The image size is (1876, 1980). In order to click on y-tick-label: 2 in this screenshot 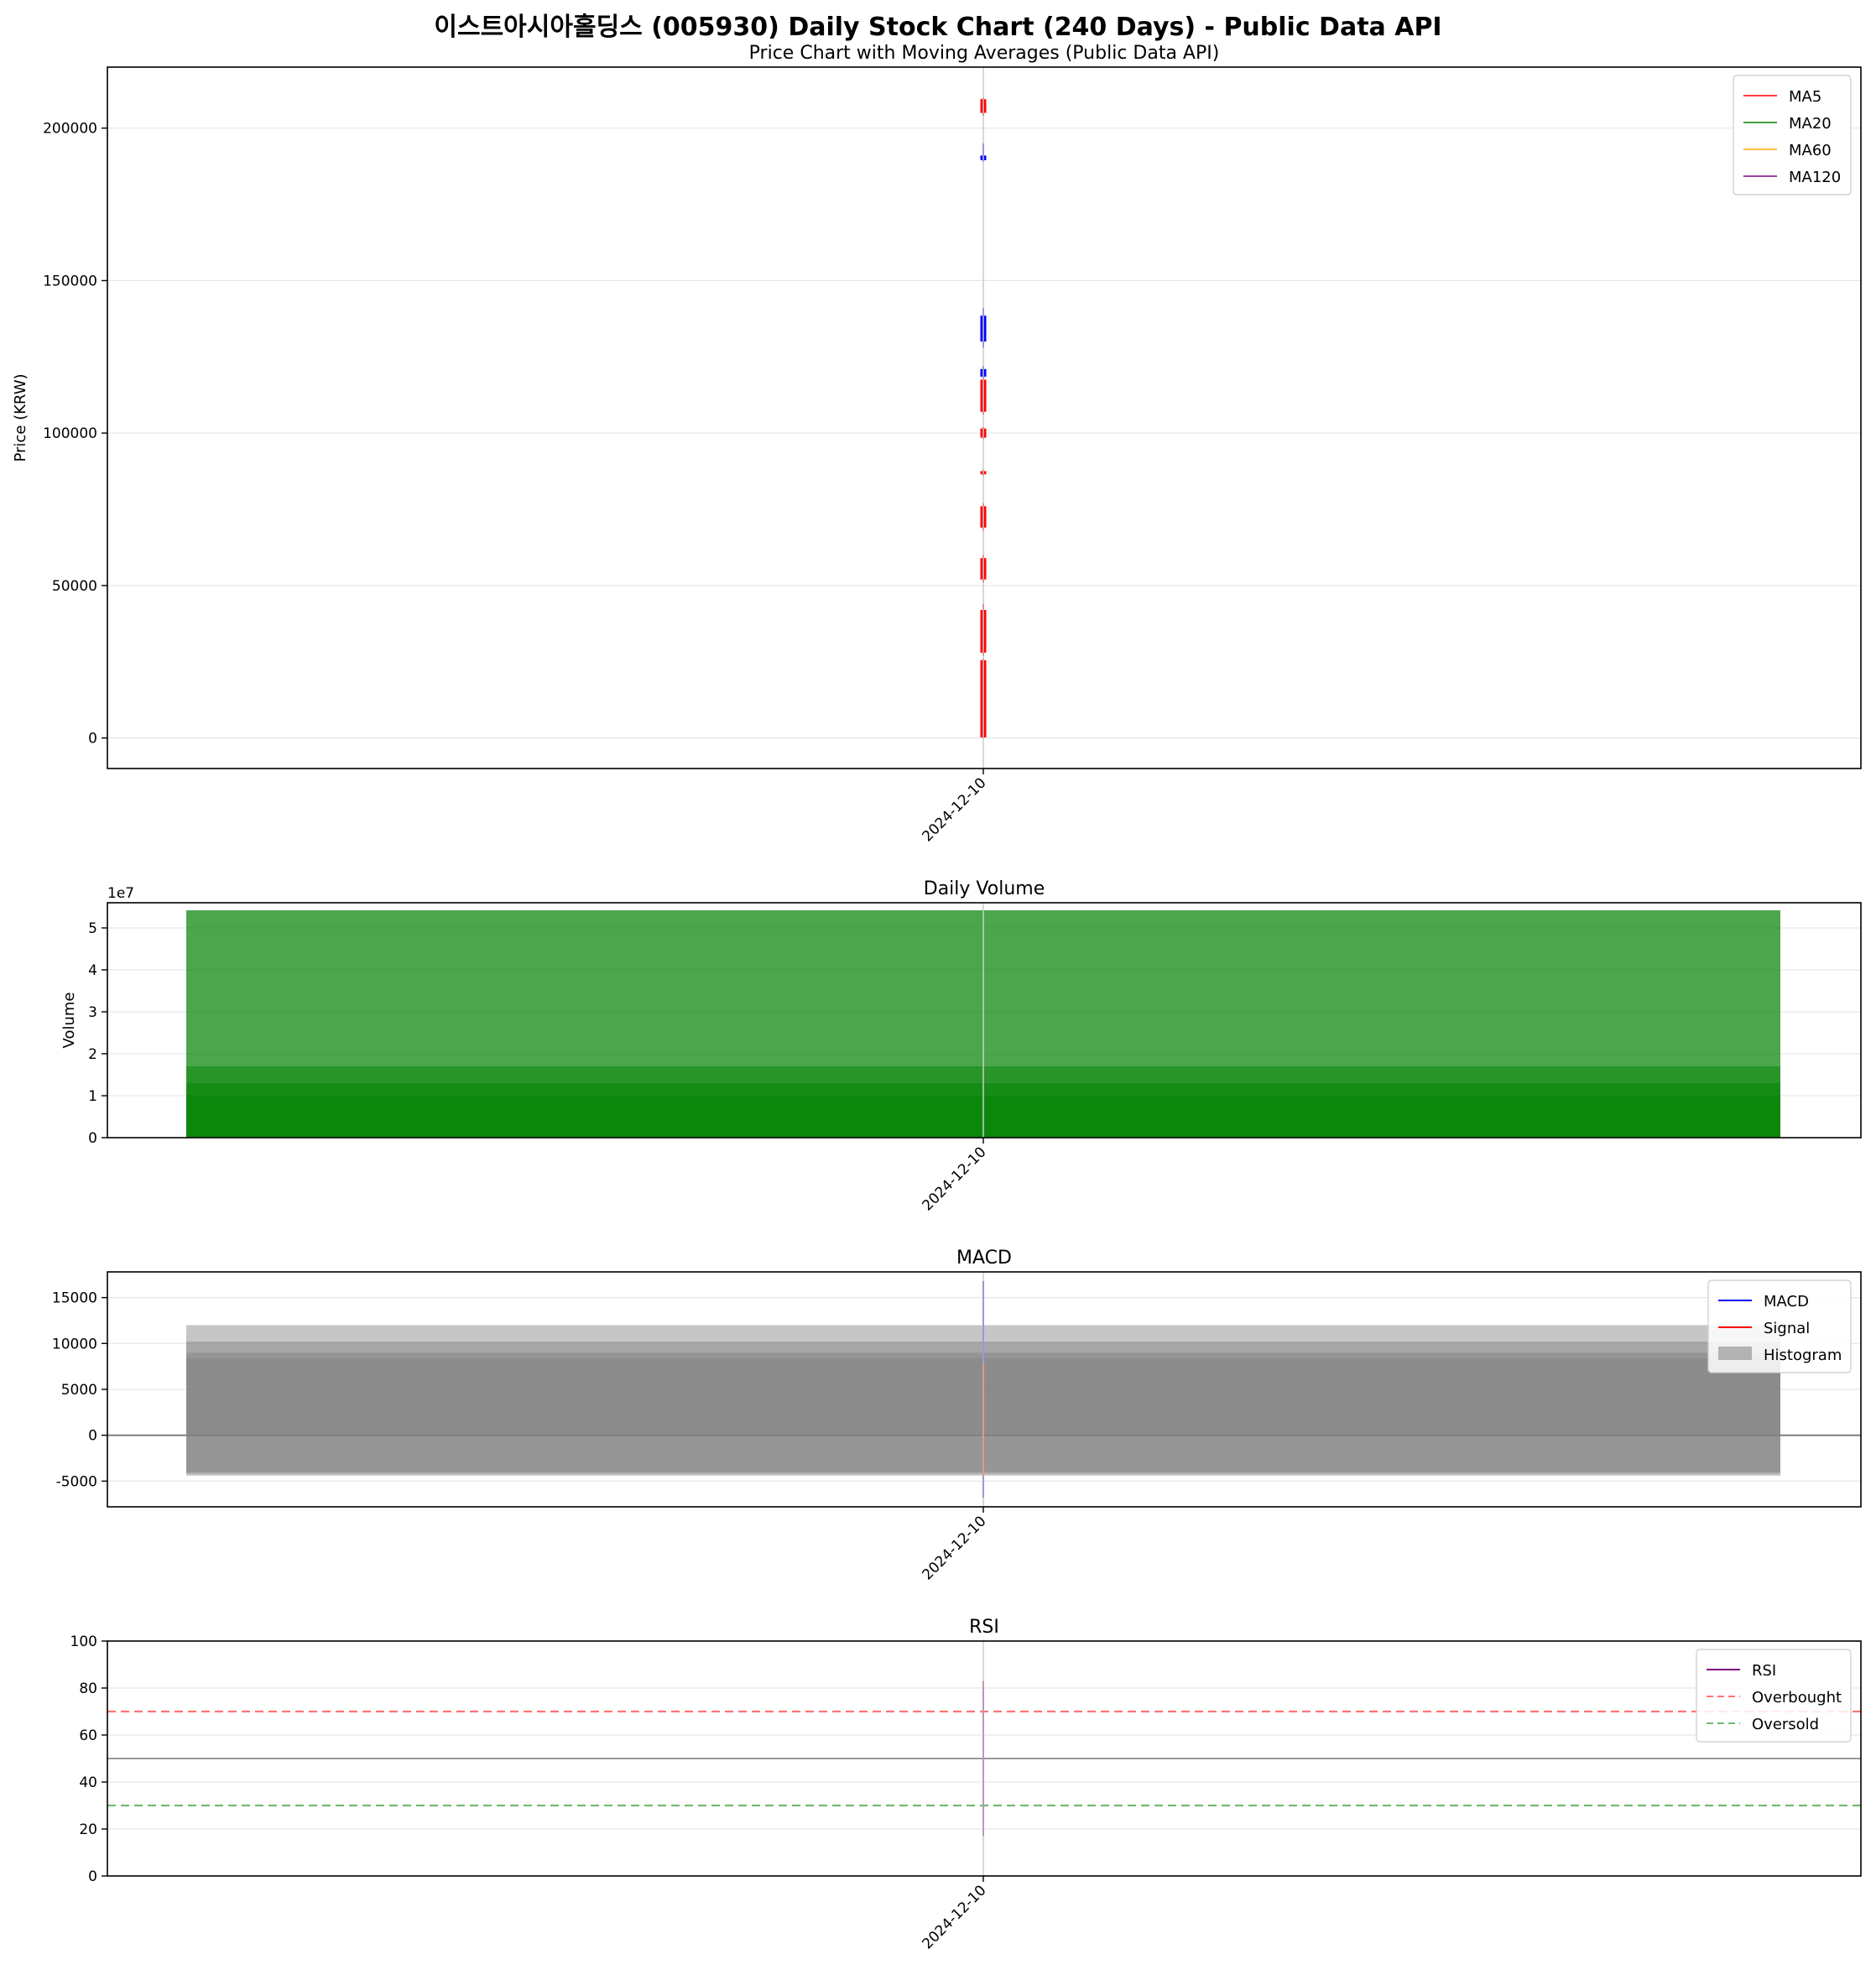, I will do `click(92, 1054)`.